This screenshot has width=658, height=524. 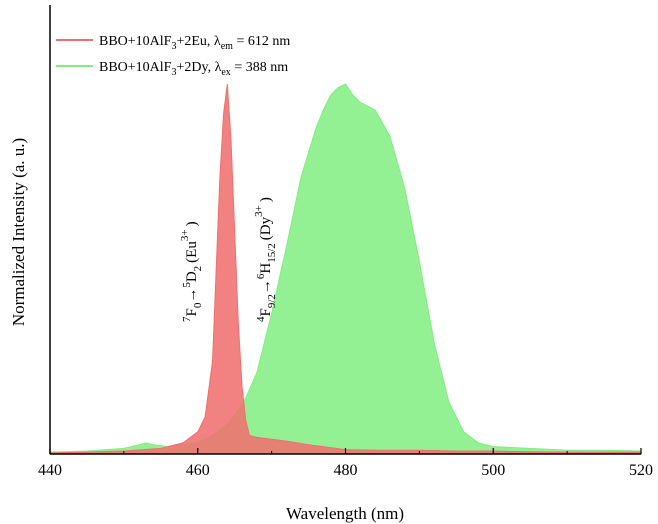 I want to click on eu-sub1: 0, so click(x=198, y=305).